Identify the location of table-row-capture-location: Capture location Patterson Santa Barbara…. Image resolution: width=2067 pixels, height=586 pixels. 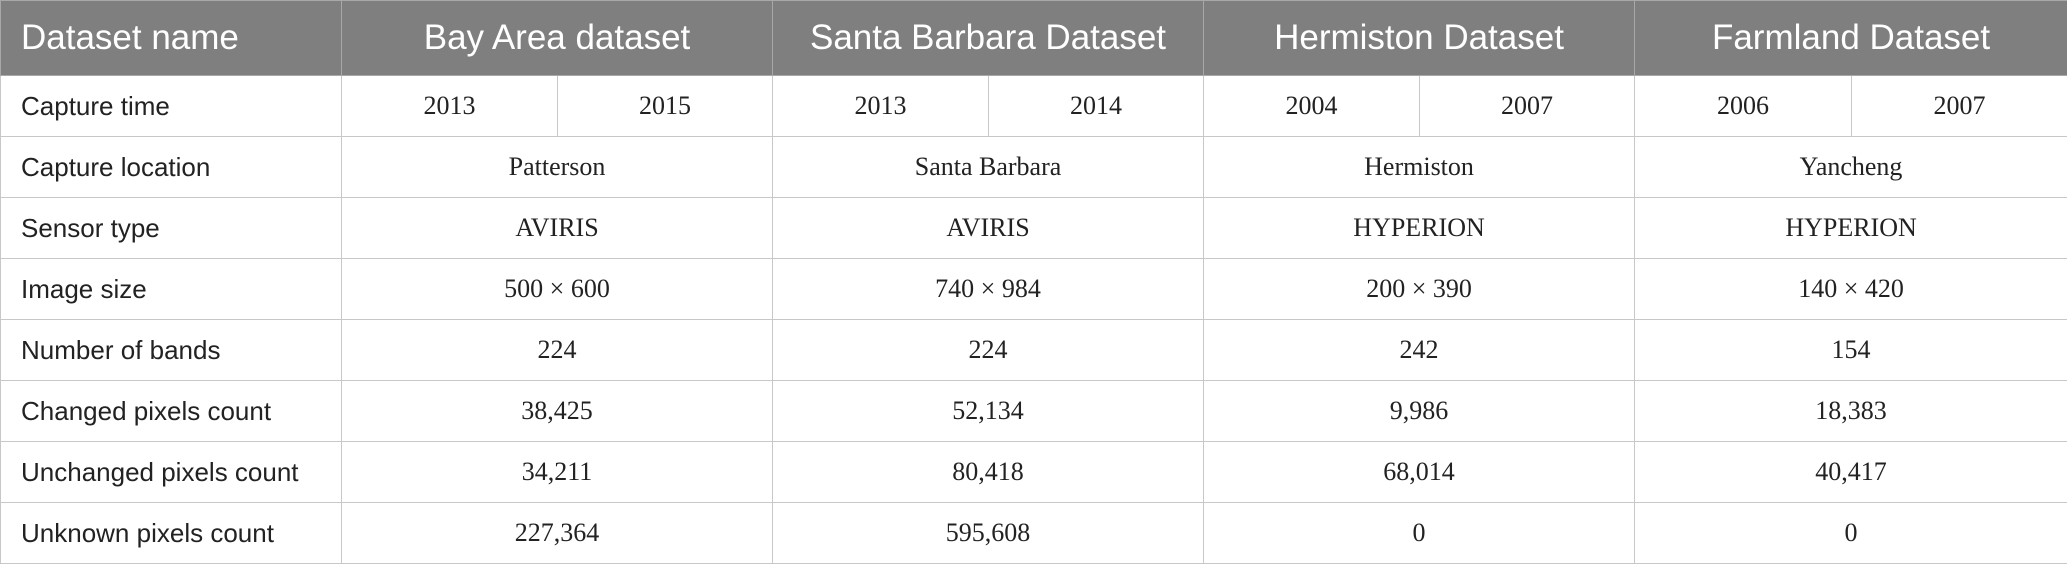
(1033, 167).